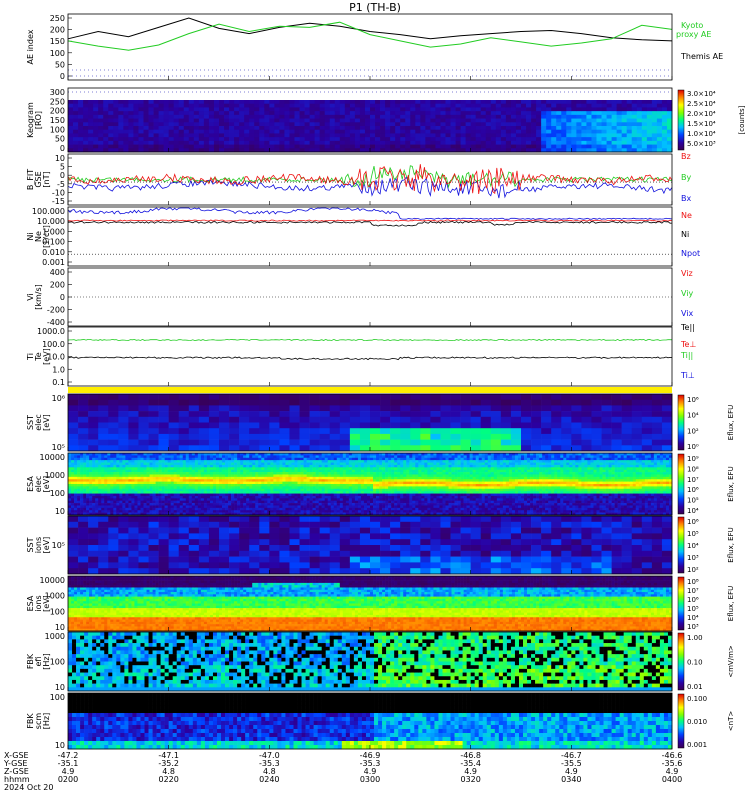 Image resolution: width=750 pixels, height=800 pixels. What do you see at coordinates (58, 382) in the screenshot?
I see `y-tick-label: 0.1` at bounding box center [58, 382].